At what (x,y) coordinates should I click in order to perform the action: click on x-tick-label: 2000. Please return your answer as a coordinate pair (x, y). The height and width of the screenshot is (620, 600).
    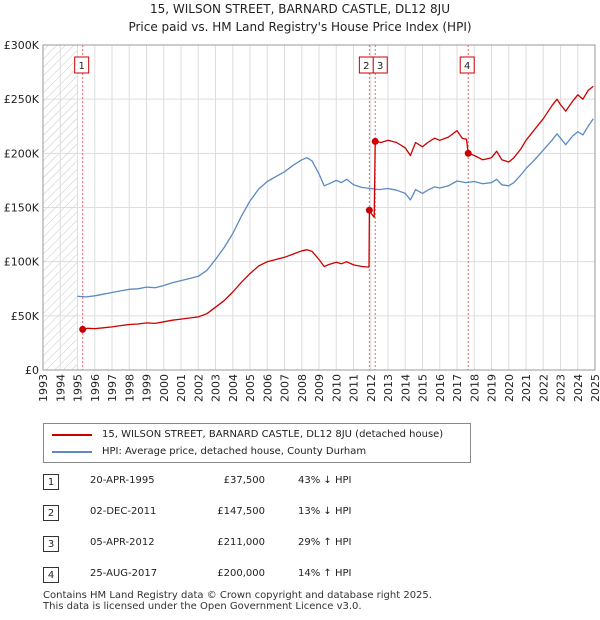
    Looking at the image, I should click on (164, 388).